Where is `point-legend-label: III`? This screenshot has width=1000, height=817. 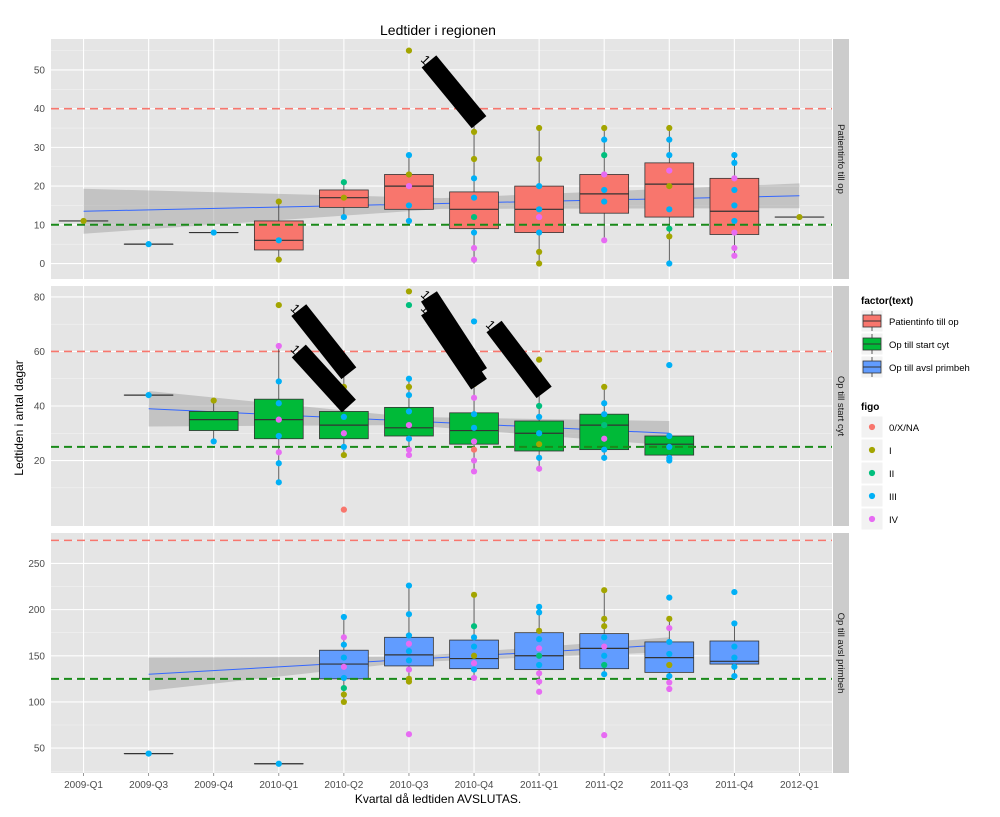 point-legend-label: III is located at coordinates (893, 497).